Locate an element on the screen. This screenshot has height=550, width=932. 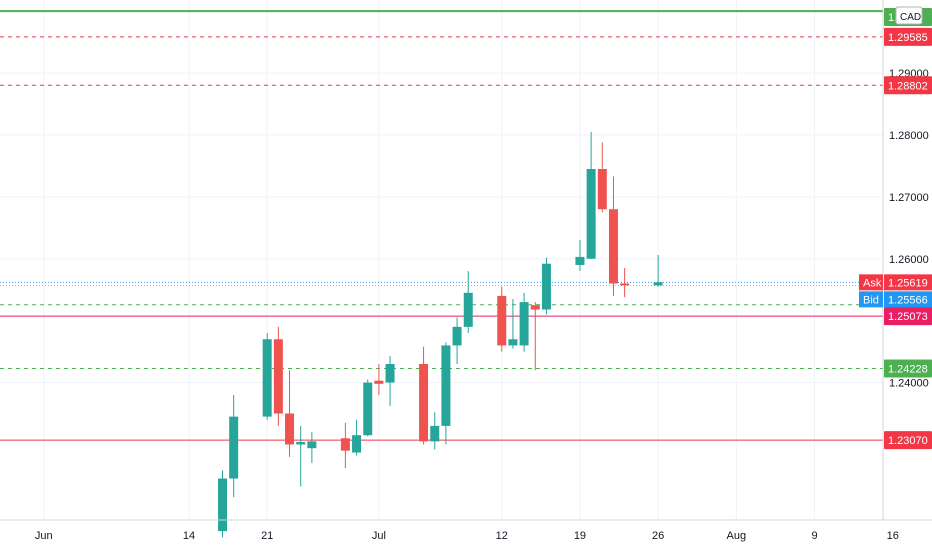
red-solid-badge: 1.23070 is located at coordinates (908, 440).